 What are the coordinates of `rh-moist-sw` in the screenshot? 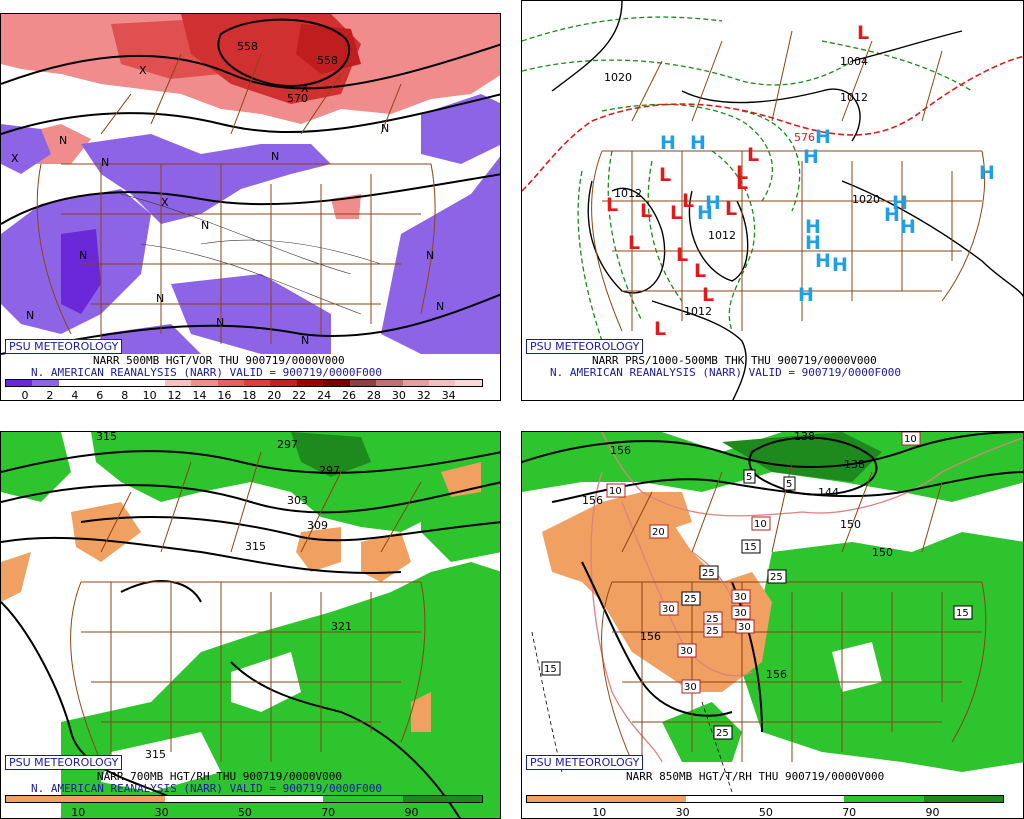 It's located at (702, 732).